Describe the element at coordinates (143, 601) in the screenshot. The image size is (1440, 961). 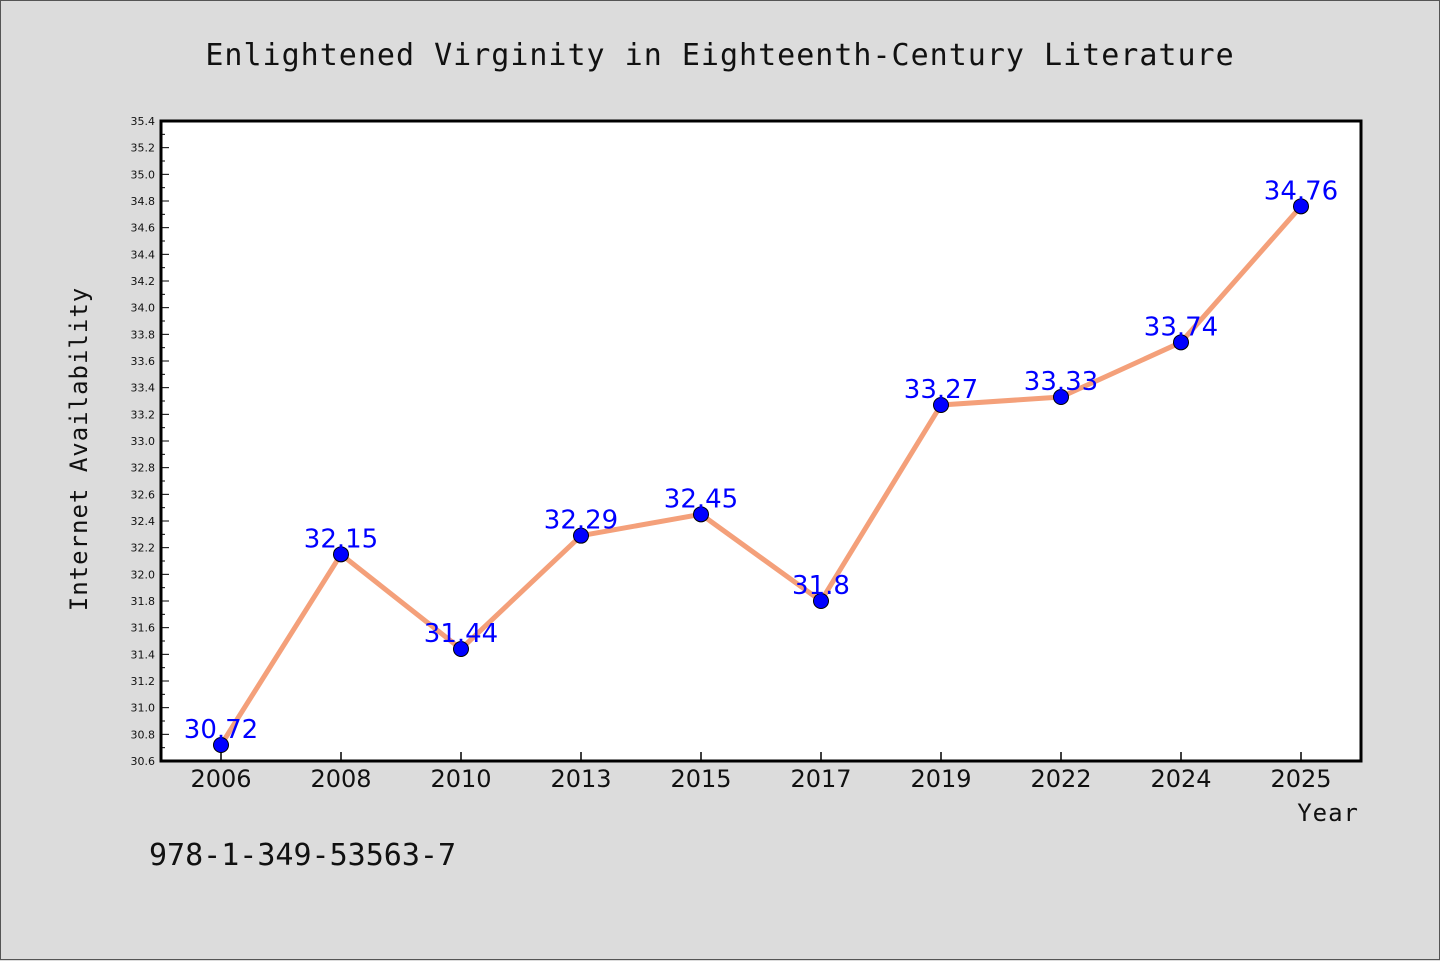
I see `y-tick-label: 31.8` at that location.